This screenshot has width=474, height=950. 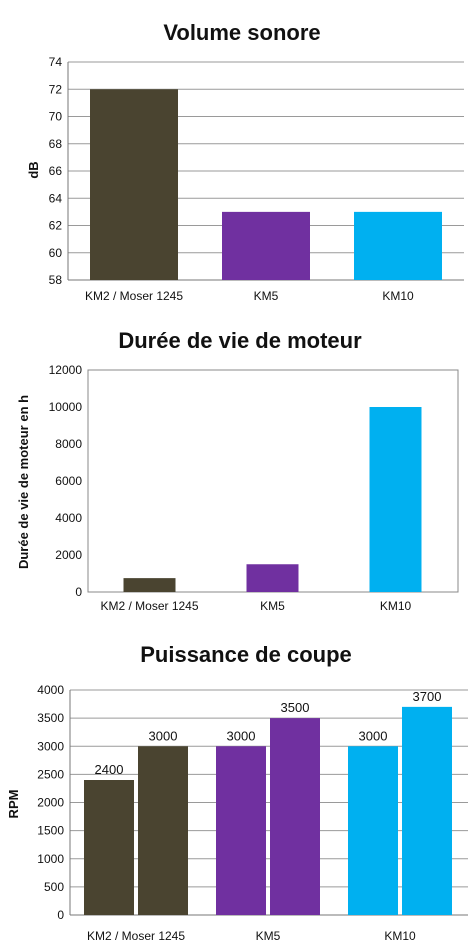 What do you see at coordinates (23, 482) in the screenshot?
I see `y-axis-label: Durée de vie de moteur en h` at bounding box center [23, 482].